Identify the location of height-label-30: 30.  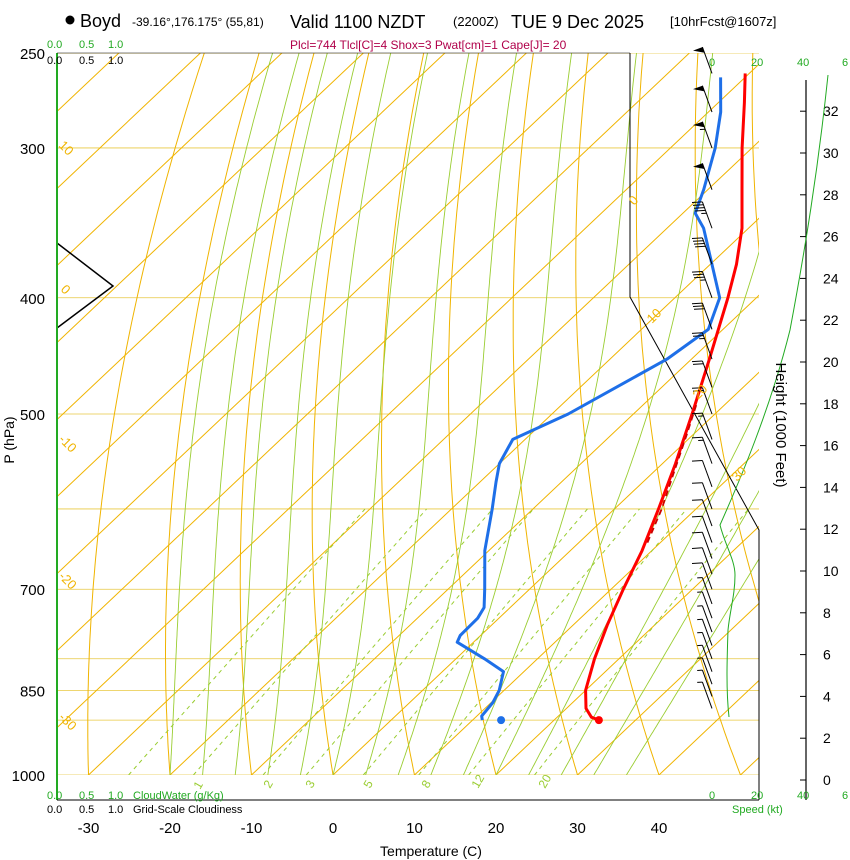
(831, 153).